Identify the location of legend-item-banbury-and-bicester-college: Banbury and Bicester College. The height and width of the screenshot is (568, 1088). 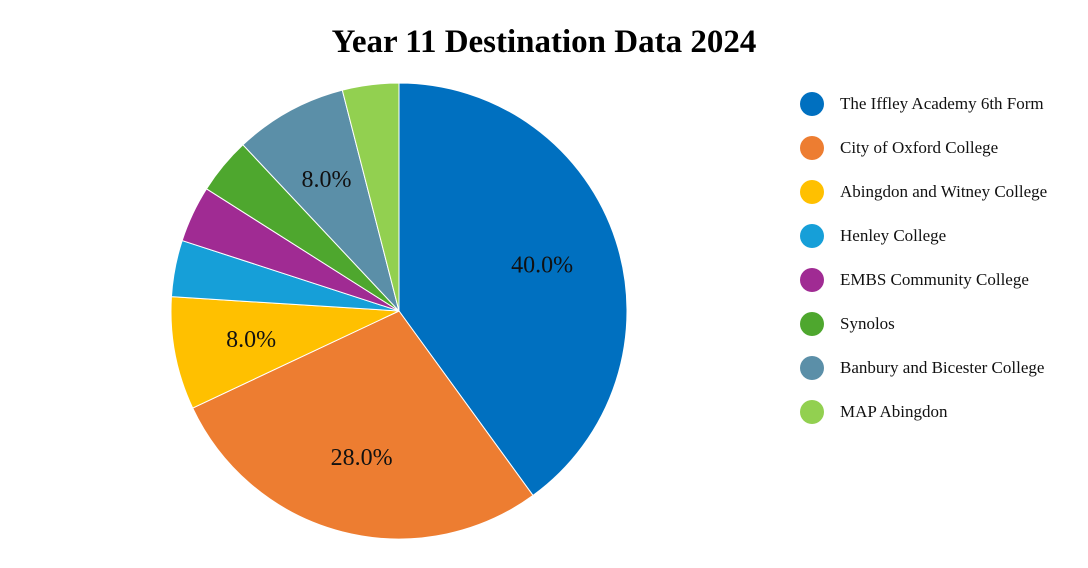
(923, 368).